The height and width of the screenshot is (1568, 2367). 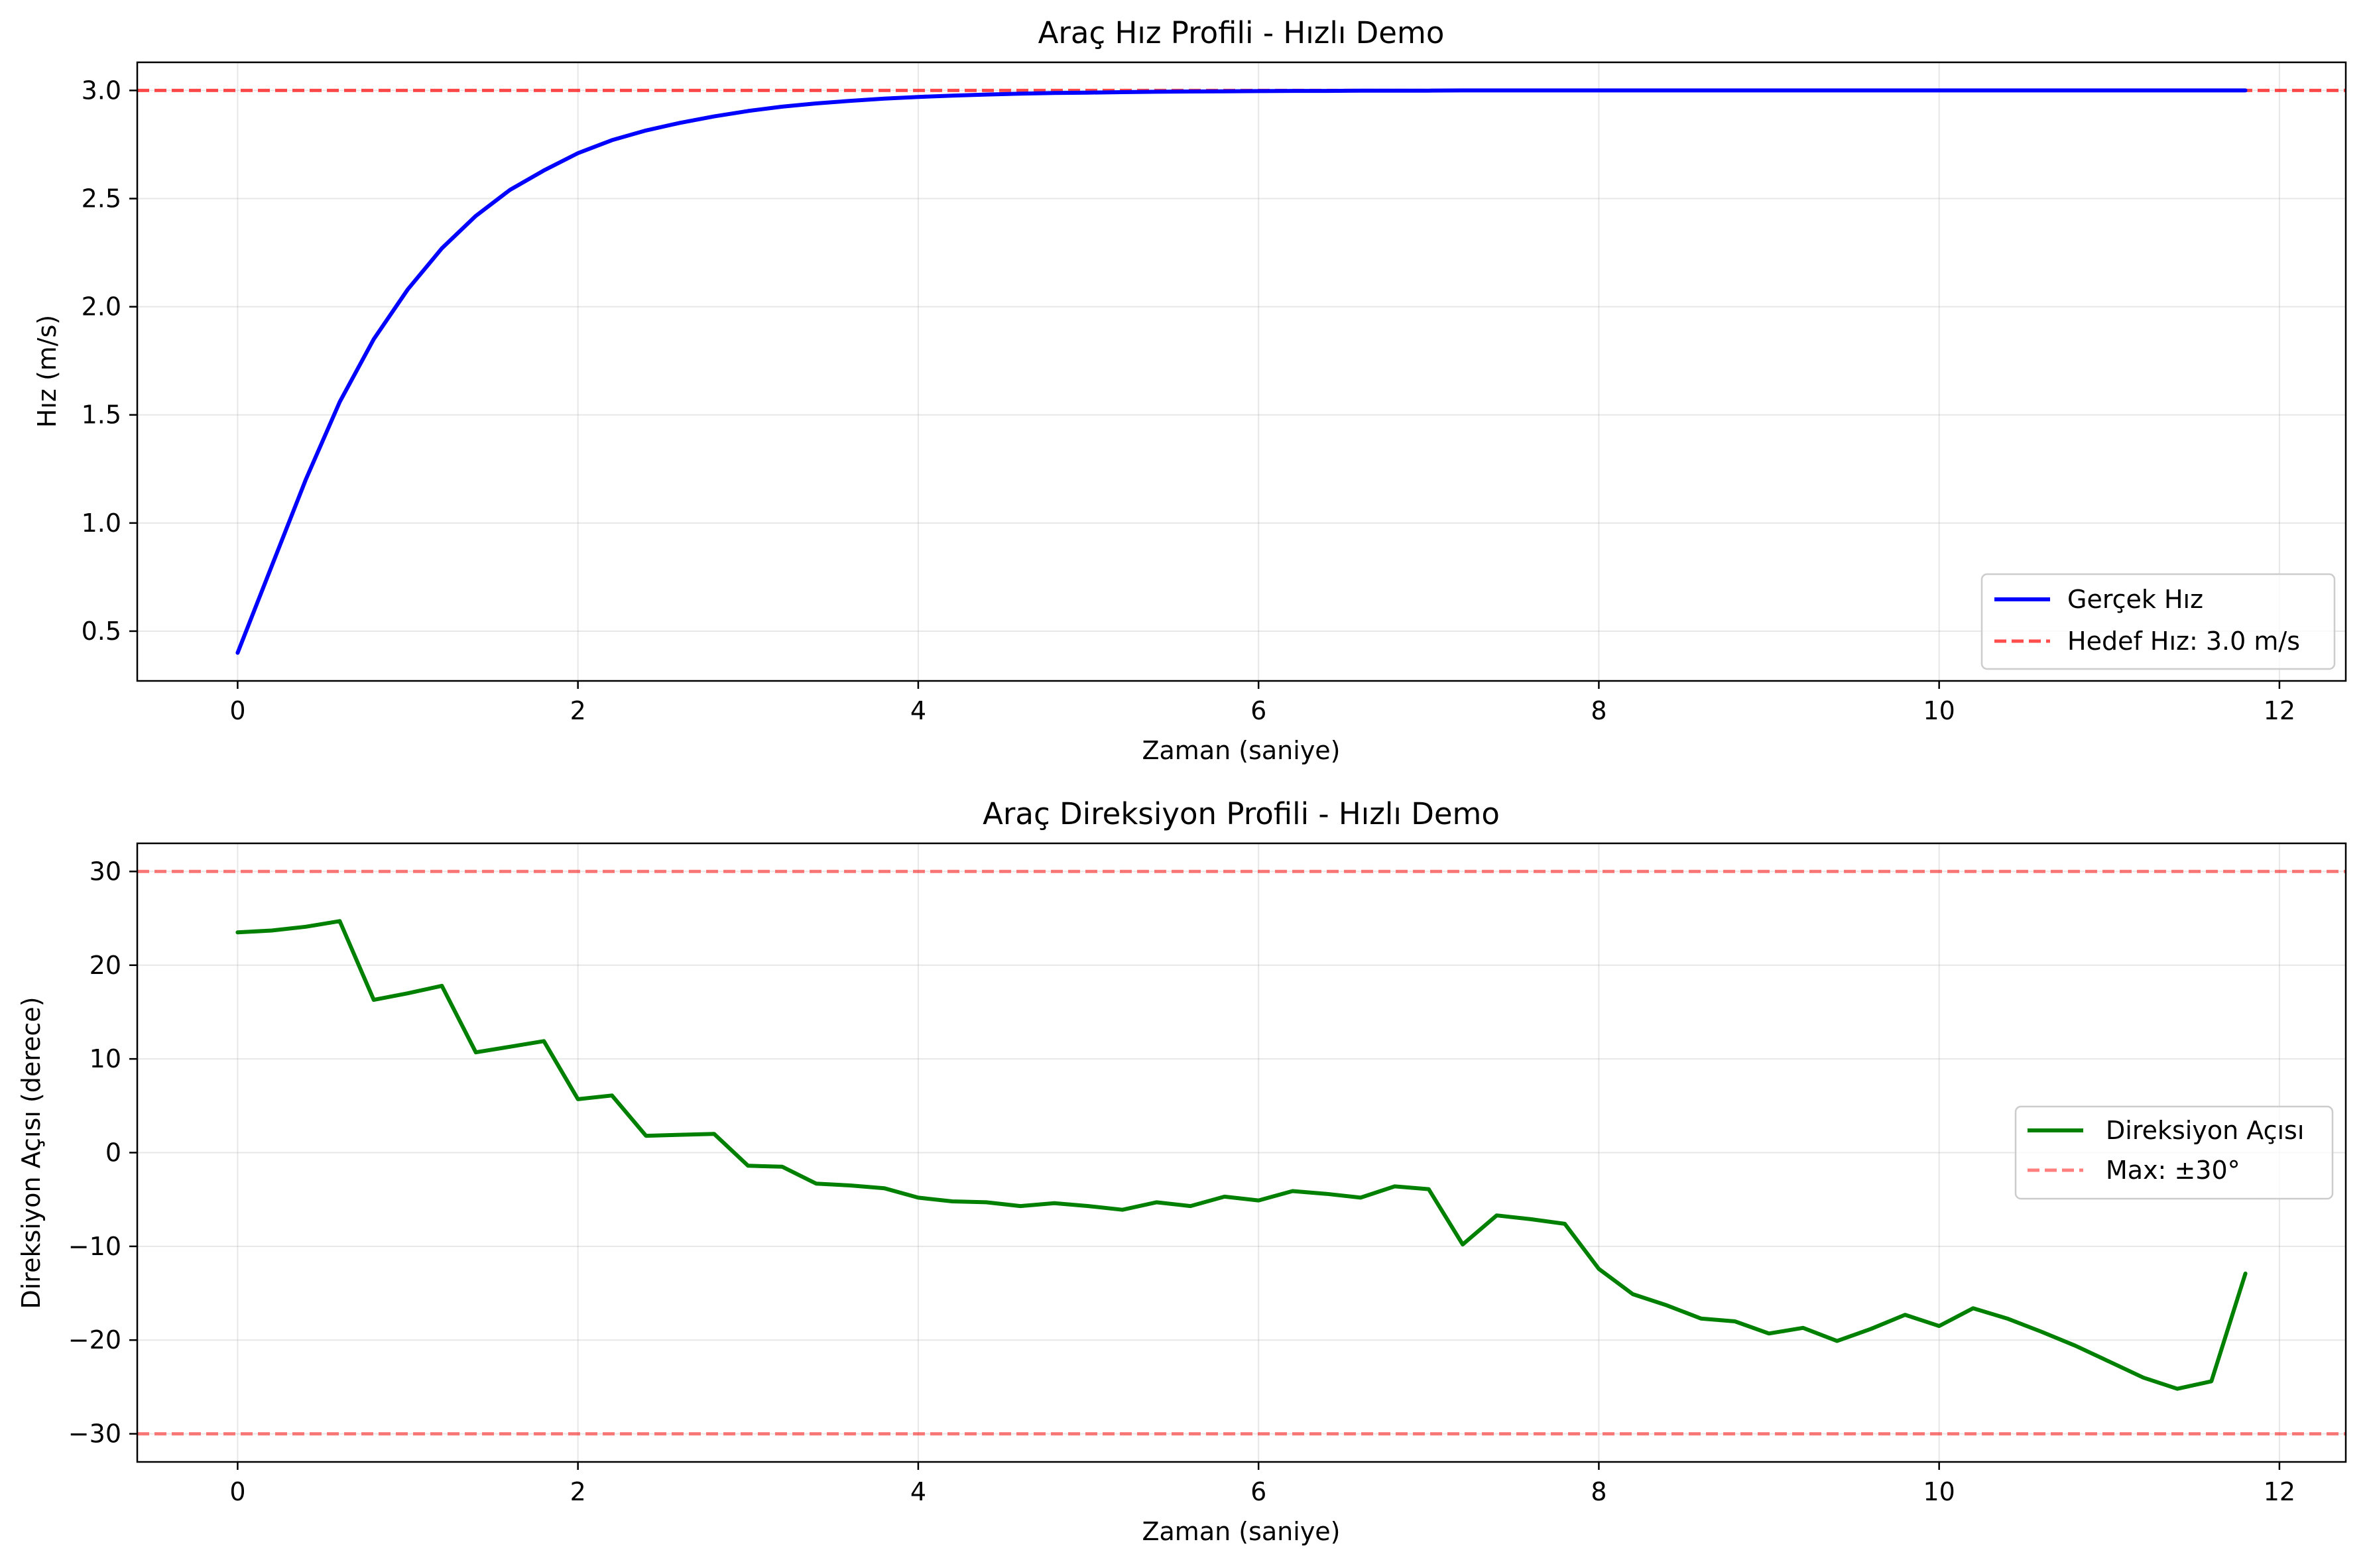 I want to click on steering-y-tick-label-6: 30, so click(x=106, y=871).